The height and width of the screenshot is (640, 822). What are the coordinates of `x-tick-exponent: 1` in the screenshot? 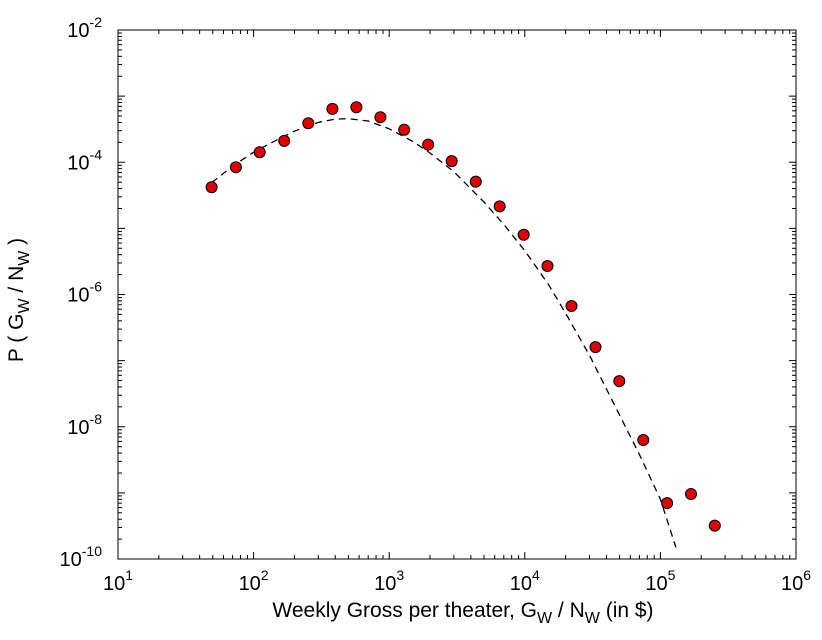 It's located at (129, 575).